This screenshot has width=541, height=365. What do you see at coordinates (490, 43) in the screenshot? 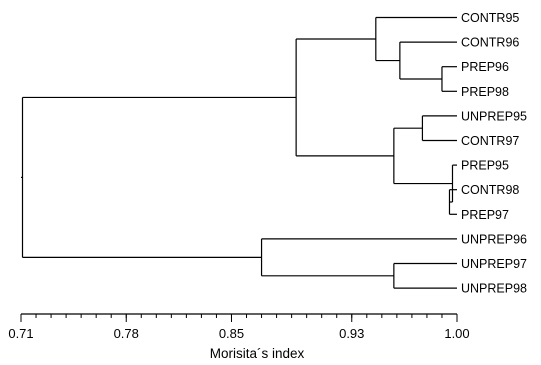
I see `leaf-label-contr96: CONTR96` at bounding box center [490, 43].